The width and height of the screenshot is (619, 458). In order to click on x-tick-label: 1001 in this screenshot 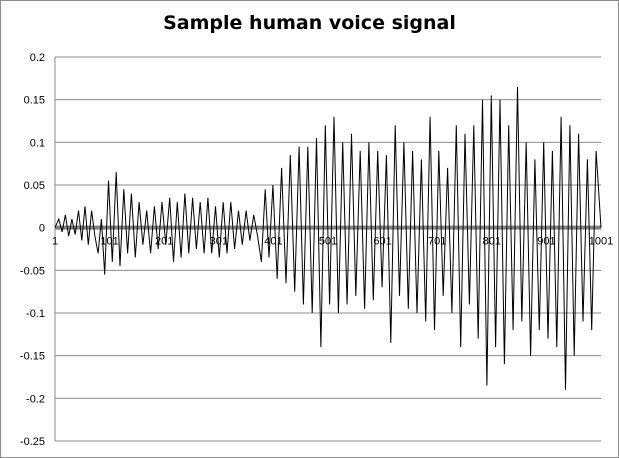, I will do `click(601, 242)`.